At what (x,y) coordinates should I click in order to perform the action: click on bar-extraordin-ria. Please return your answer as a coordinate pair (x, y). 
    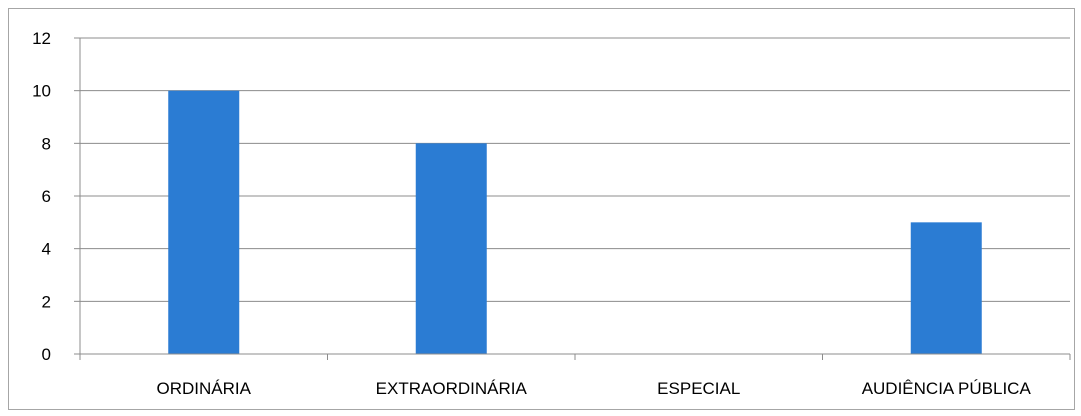
    Looking at the image, I should click on (451, 248).